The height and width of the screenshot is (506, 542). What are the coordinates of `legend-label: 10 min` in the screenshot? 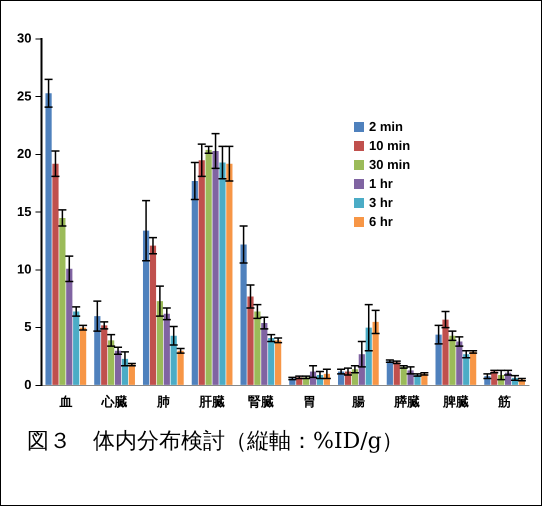 It's located at (389, 145).